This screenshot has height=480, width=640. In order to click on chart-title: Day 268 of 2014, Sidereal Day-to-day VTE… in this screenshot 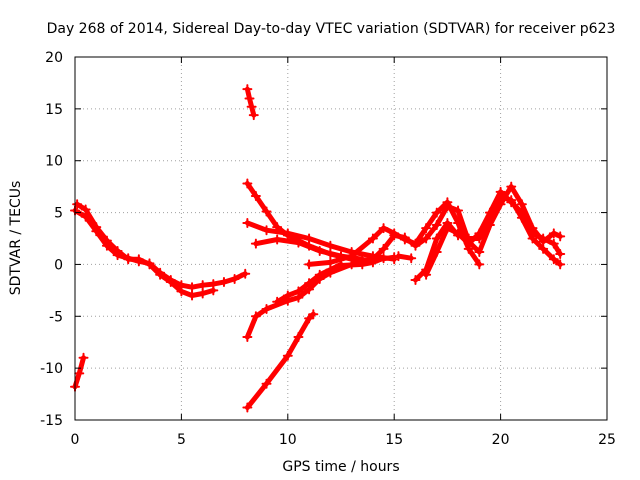, I will do `click(331, 29)`.